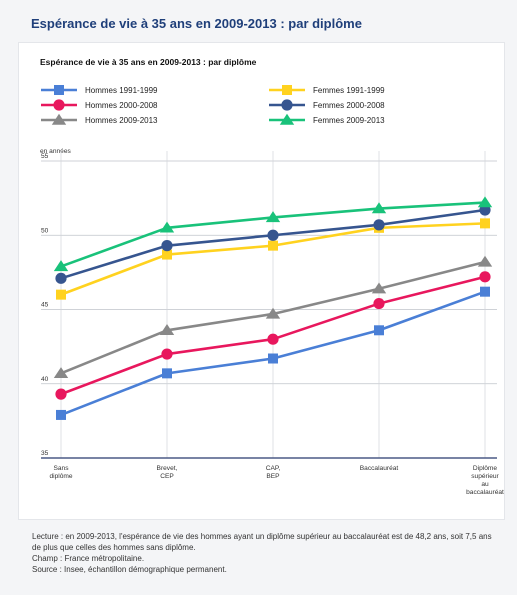  I want to click on legend-item-hommes-1991-1999: Hommes 1991-1999, so click(99, 90).